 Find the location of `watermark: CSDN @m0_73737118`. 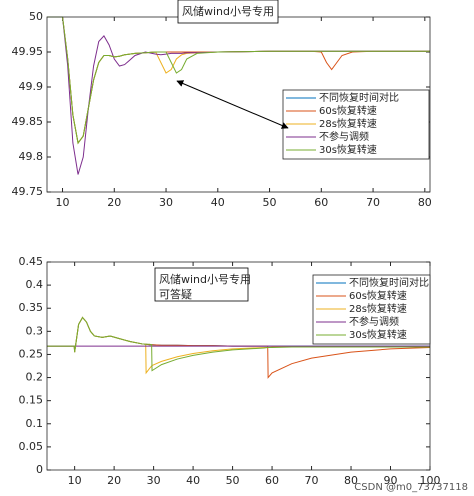

watermark: CSDN @m0_73737118 is located at coordinates (411, 487).